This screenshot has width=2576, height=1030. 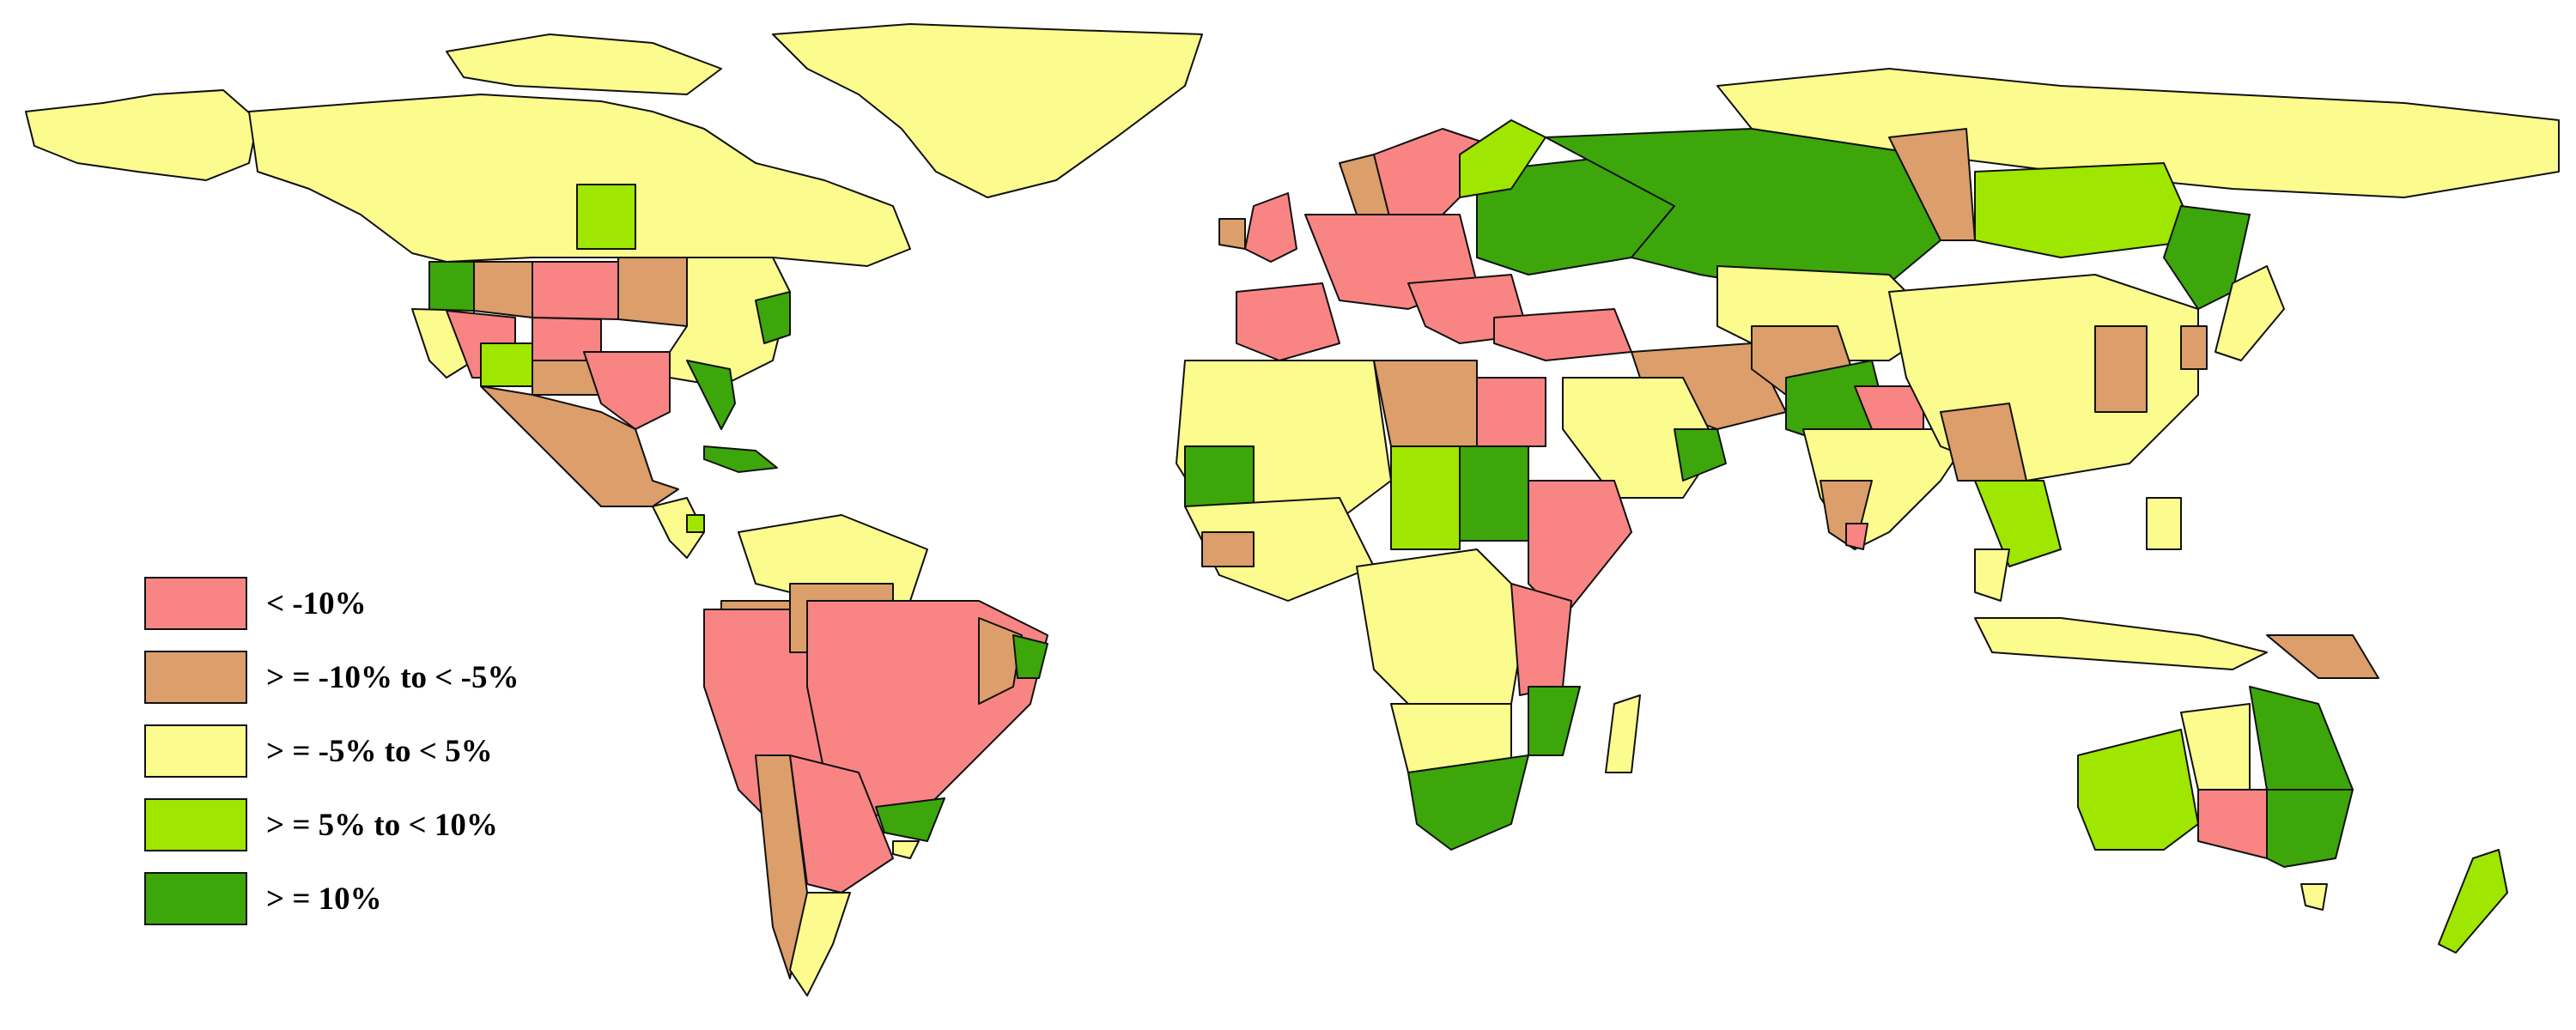 I want to click on region-iberia, so click(x=1288, y=321).